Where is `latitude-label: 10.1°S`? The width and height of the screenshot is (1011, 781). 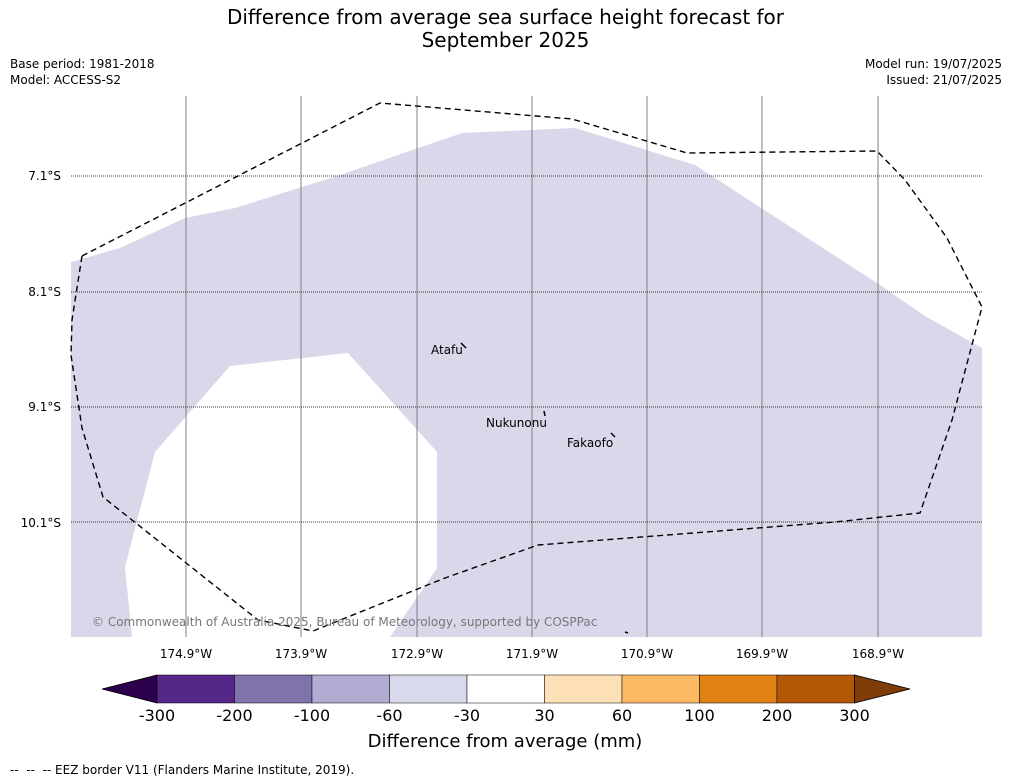
latitude-label: 10.1°S is located at coordinates (41, 523).